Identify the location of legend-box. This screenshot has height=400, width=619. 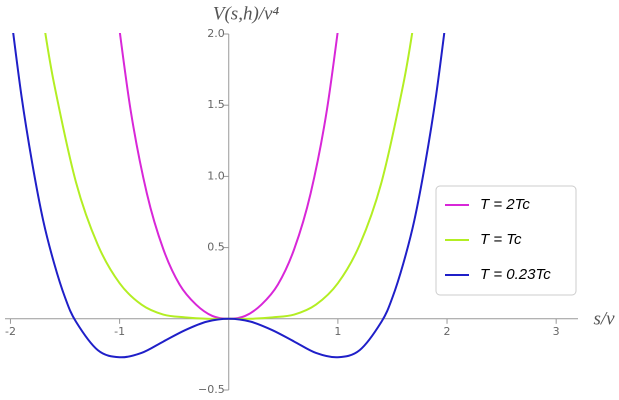
(506, 240).